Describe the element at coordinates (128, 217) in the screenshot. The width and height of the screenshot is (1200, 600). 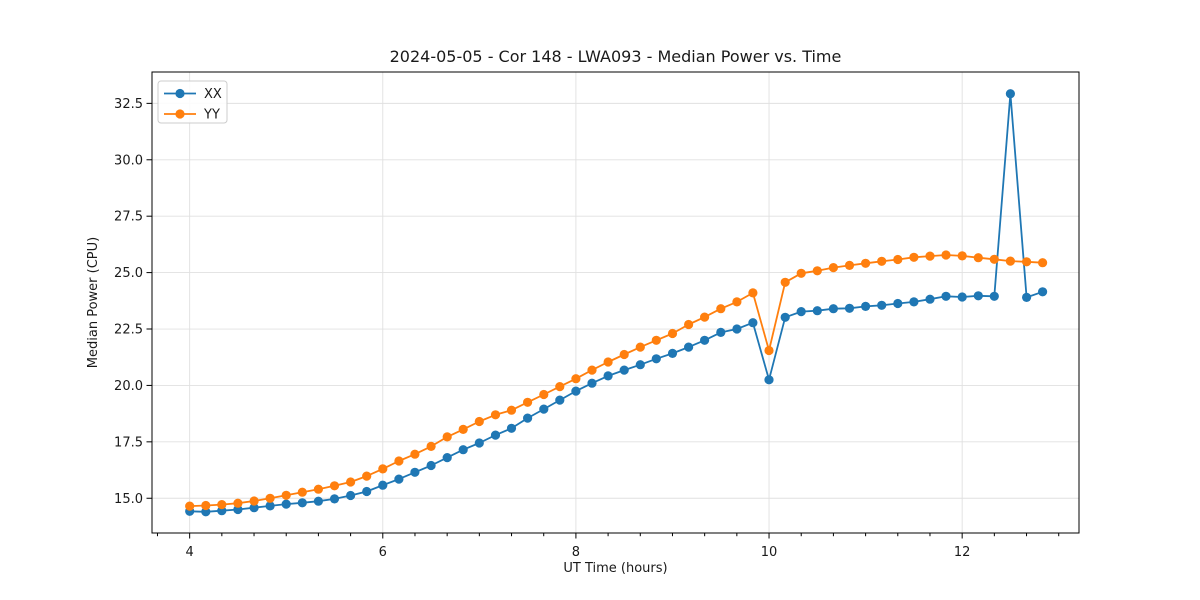
I see `y-tick-label: 27.5` at that location.